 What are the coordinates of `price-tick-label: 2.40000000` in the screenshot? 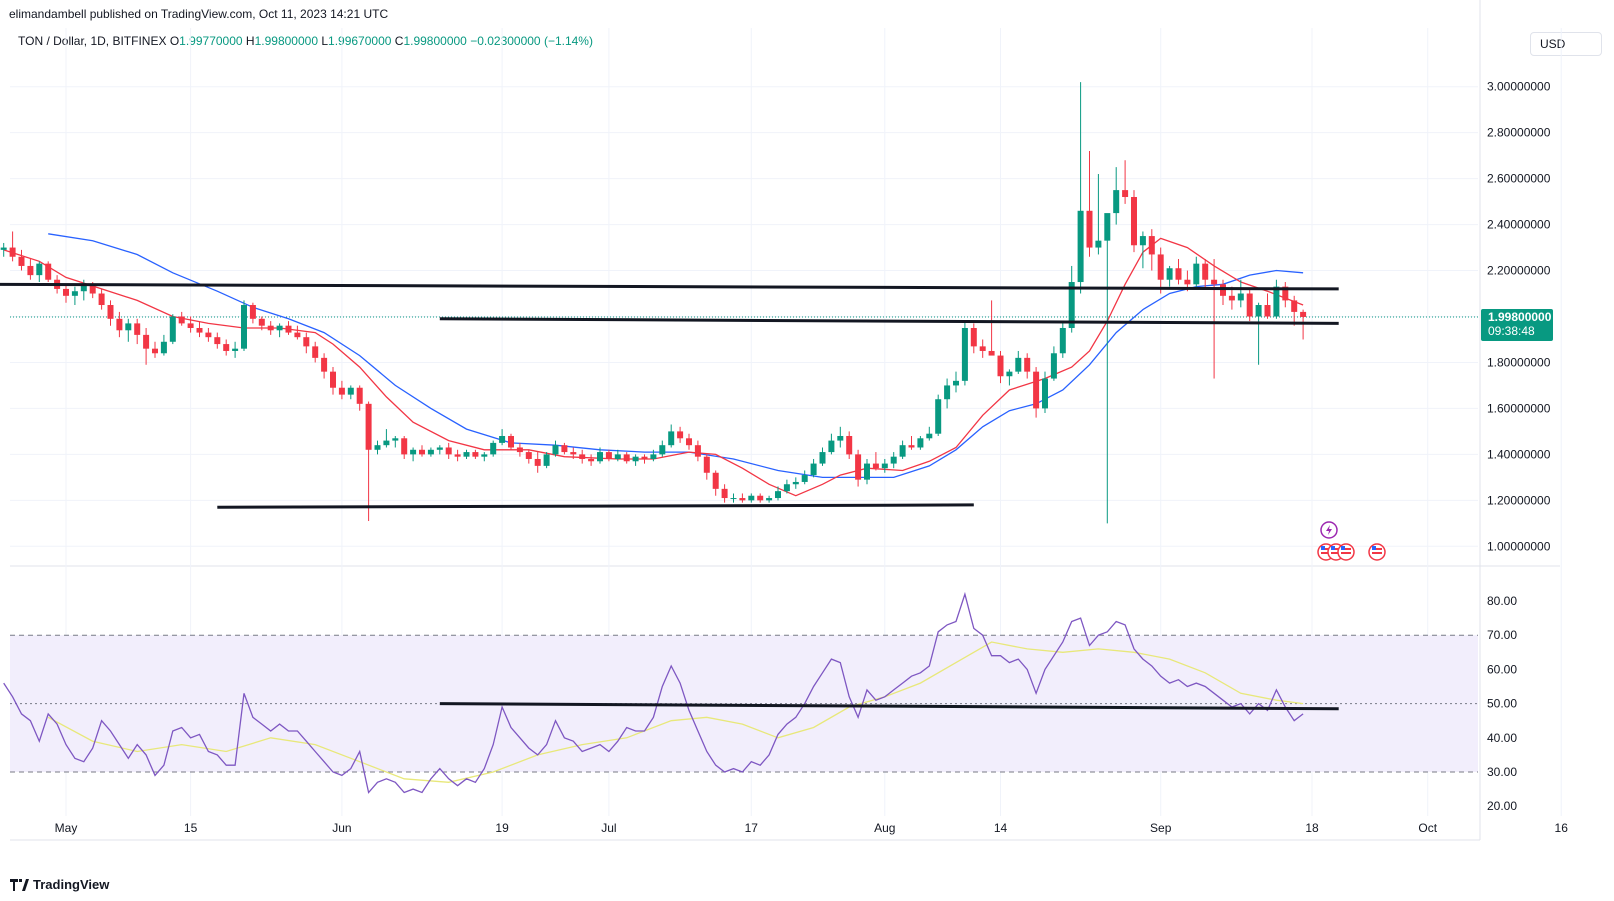 It's located at (1519, 225).